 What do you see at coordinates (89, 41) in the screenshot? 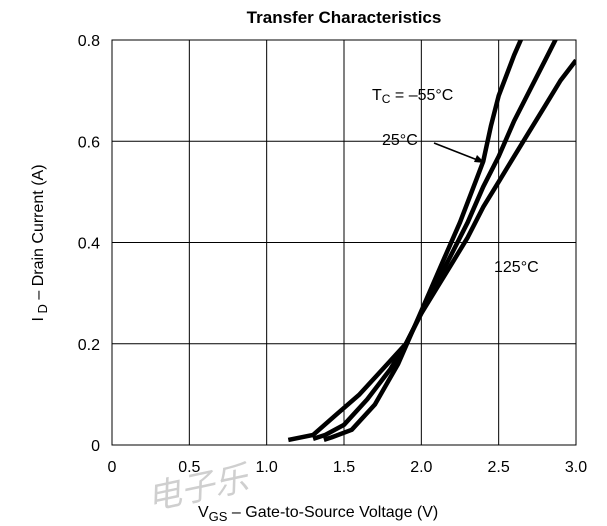
I see `y-tick-label: 0.8` at bounding box center [89, 41].